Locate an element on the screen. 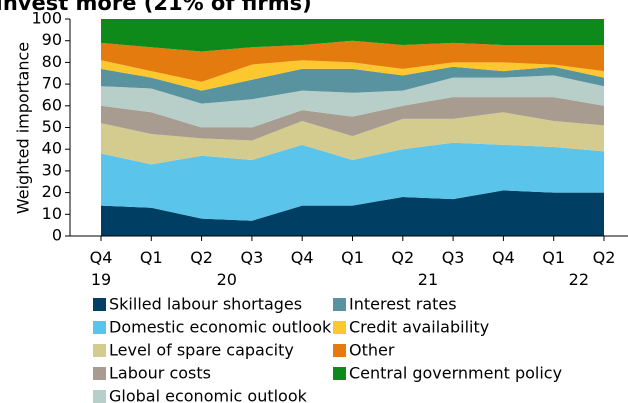  legend-label: Central government policy is located at coordinates (455, 373).